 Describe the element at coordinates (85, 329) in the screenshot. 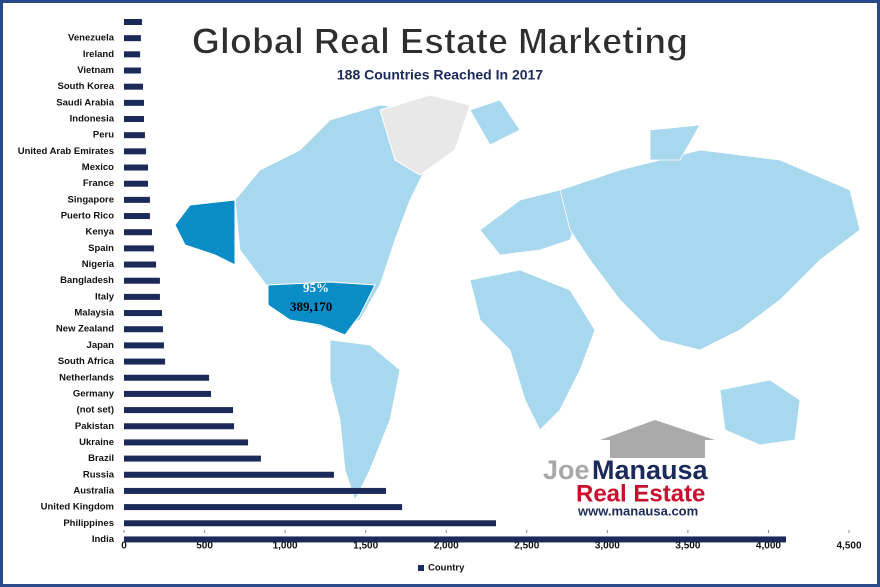

I see `y-tick-label: New Zealand` at that location.